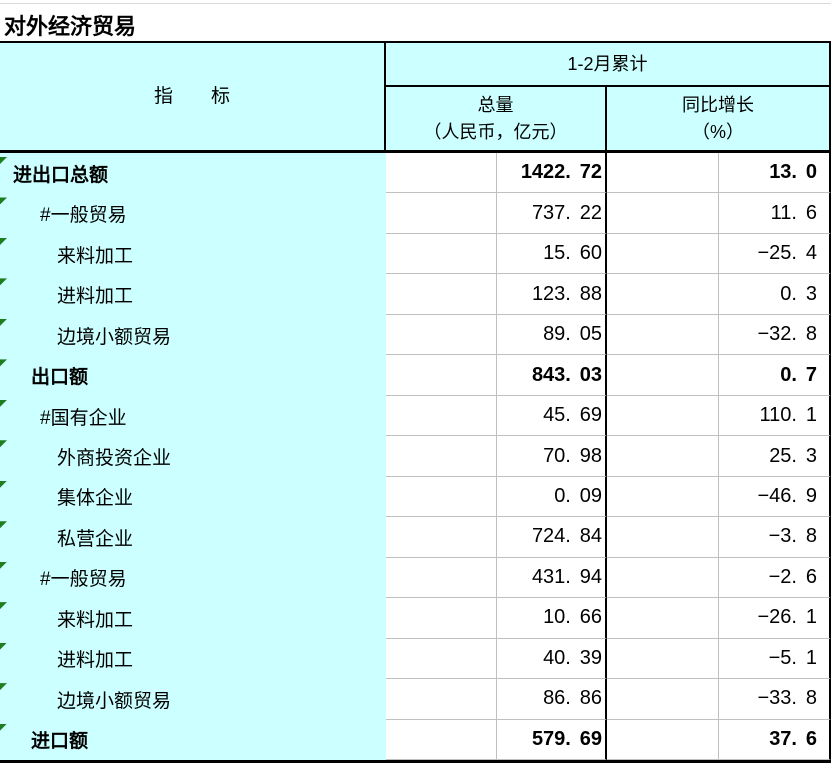 The image size is (831, 767). I want to click on header-total-line1: 总量, so click(495, 105).